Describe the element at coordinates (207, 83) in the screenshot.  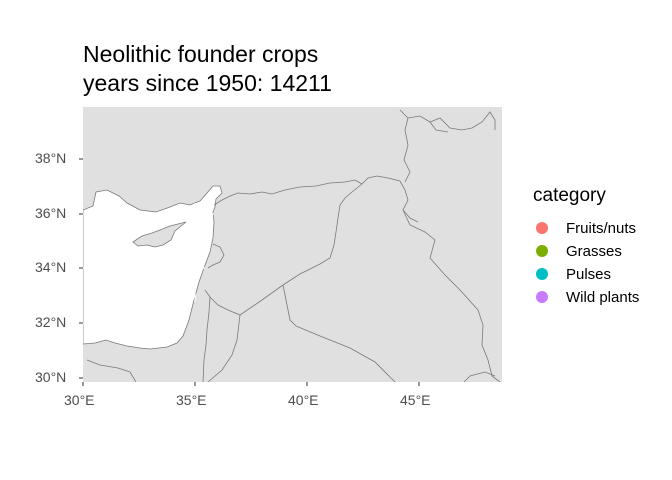
I see `map-title-line-2: years since 1950: 14211` at that location.